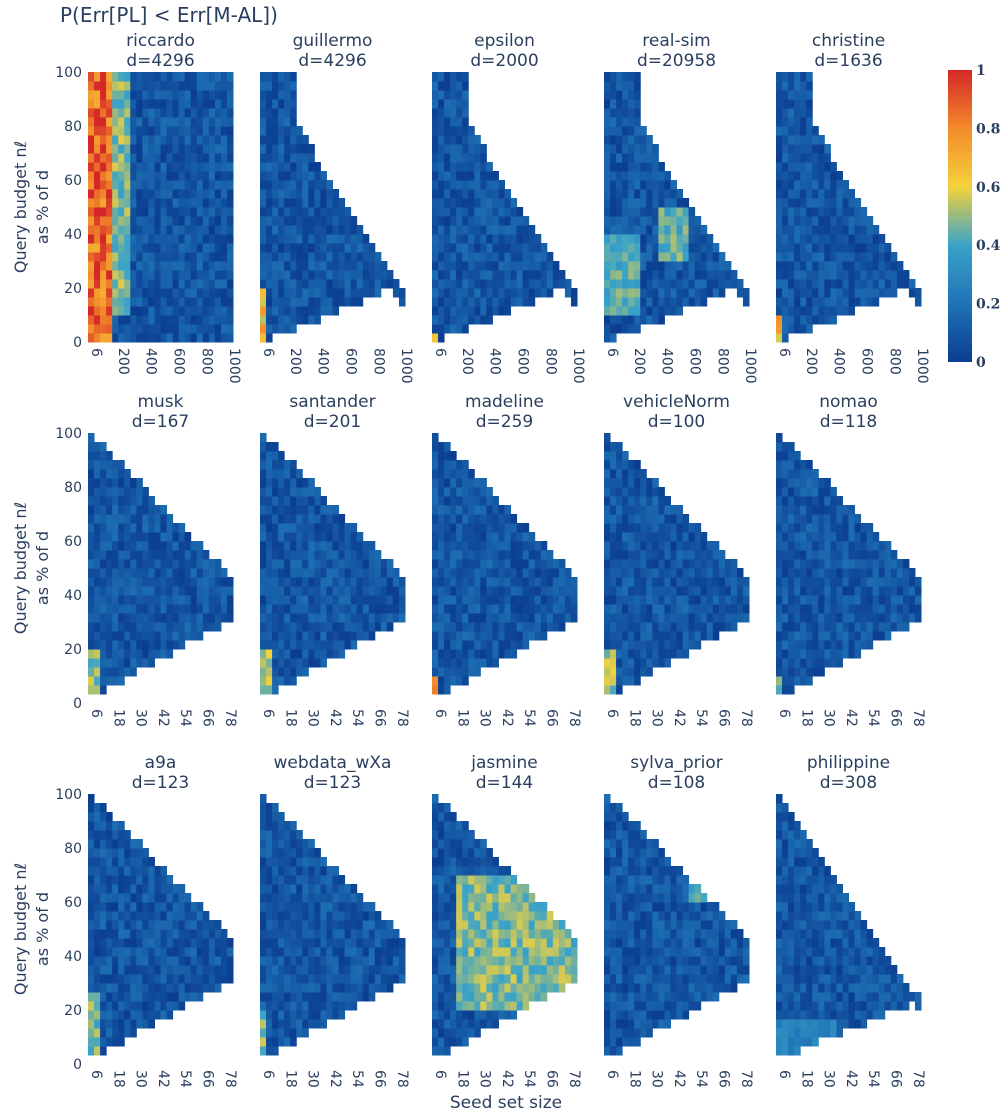 This screenshot has width=1006, height=1115. Describe the element at coordinates (462, 718) in the screenshot. I see `x-tick-label: 18` at that location.